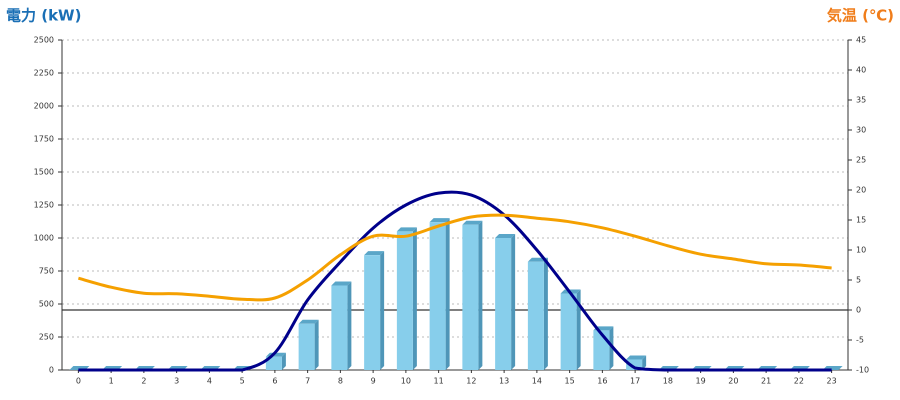 The width and height of the screenshot is (900, 400). Describe the element at coordinates (861, 40) in the screenshot. I see `y2-tick-label: 45` at that location.